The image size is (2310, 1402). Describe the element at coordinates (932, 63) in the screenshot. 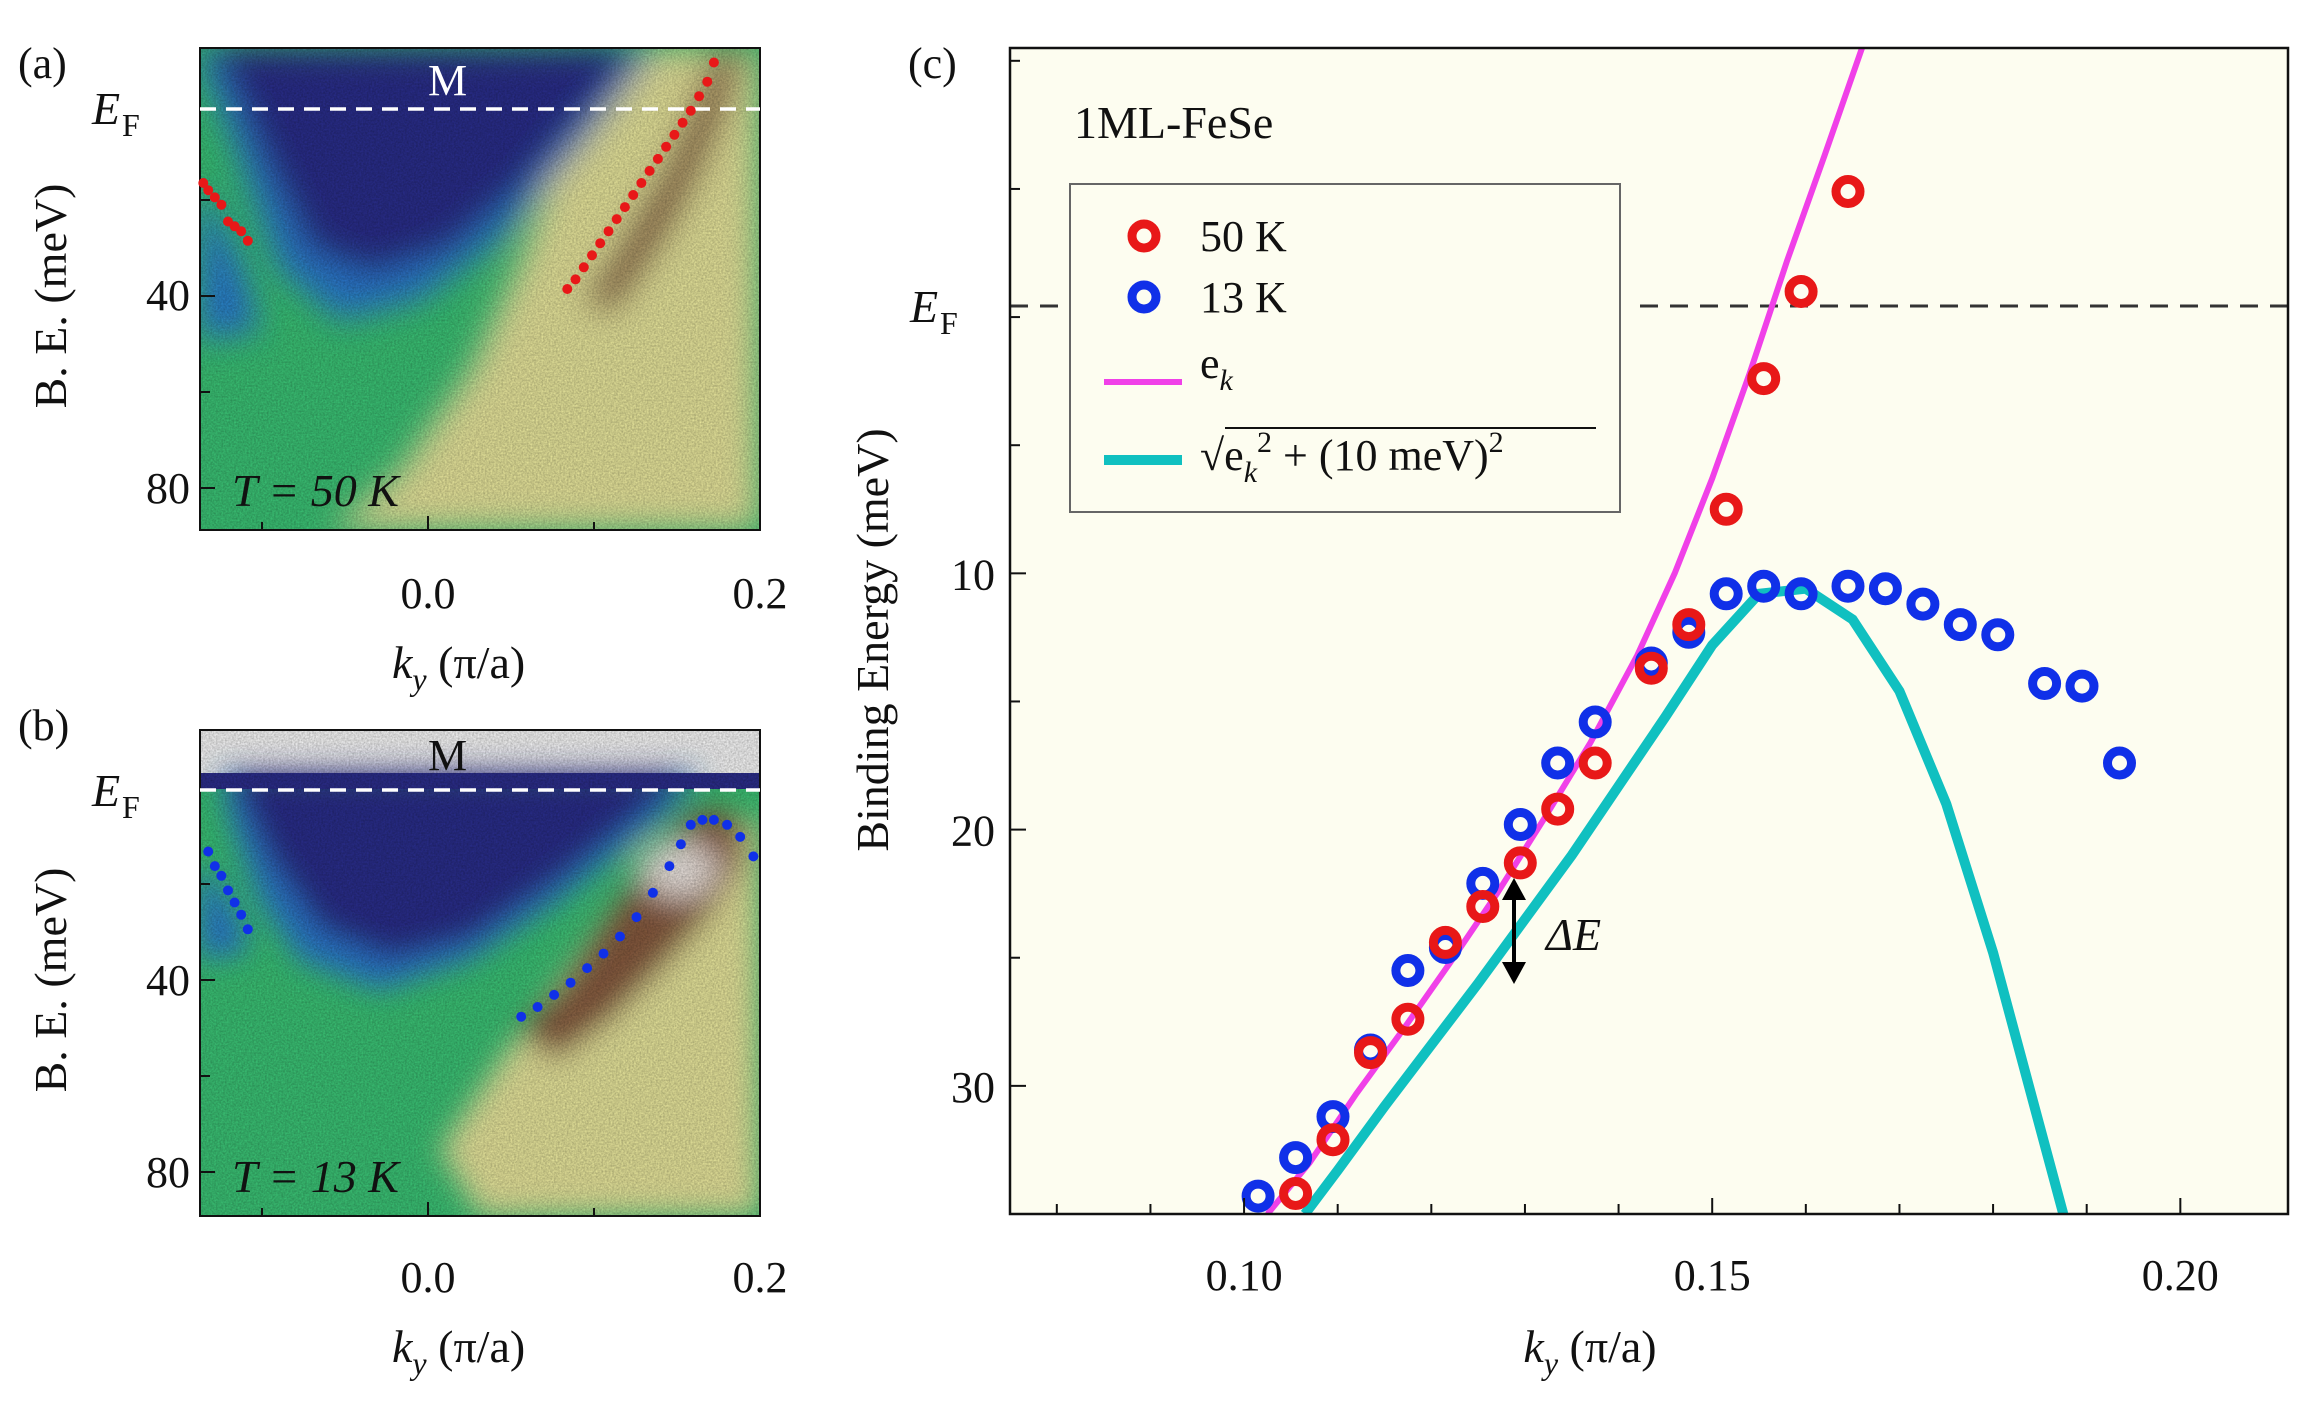

I see `panel-c-label: (c)` at that location.